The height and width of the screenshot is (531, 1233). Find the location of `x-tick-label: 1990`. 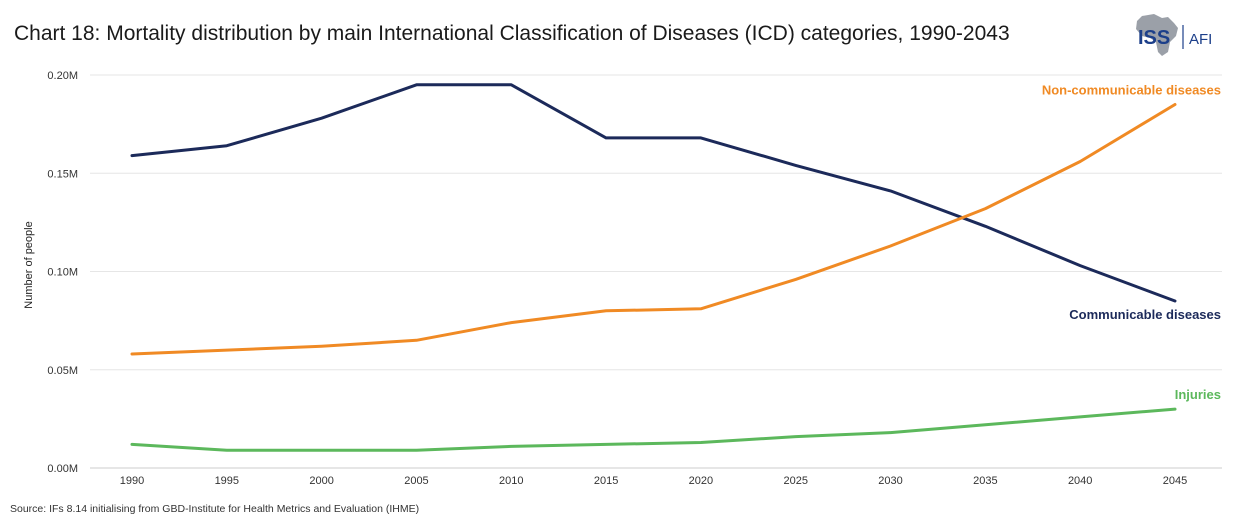

x-tick-label: 1990 is located at coordinates (132, 481).